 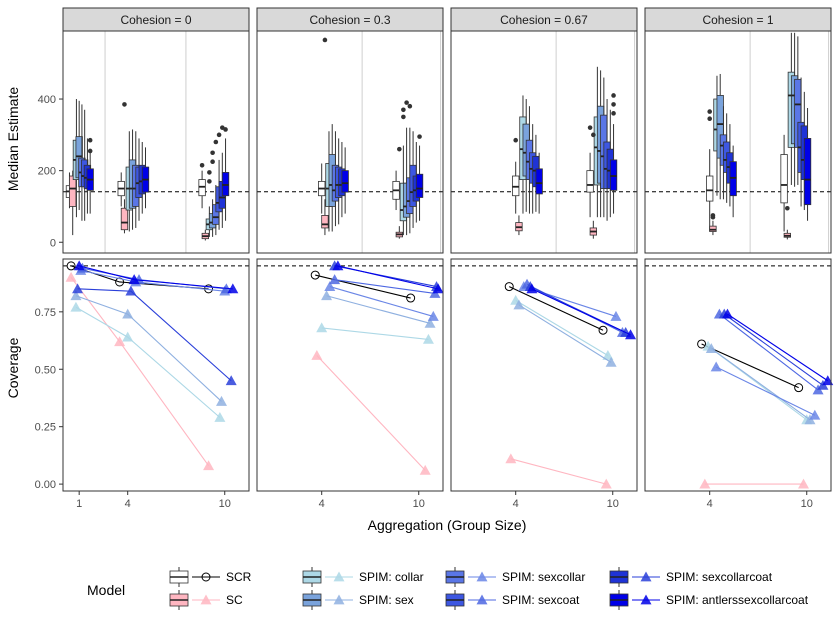 I want to click on y-axis-estimate: 0 200 400, so click(x=50, y=171).